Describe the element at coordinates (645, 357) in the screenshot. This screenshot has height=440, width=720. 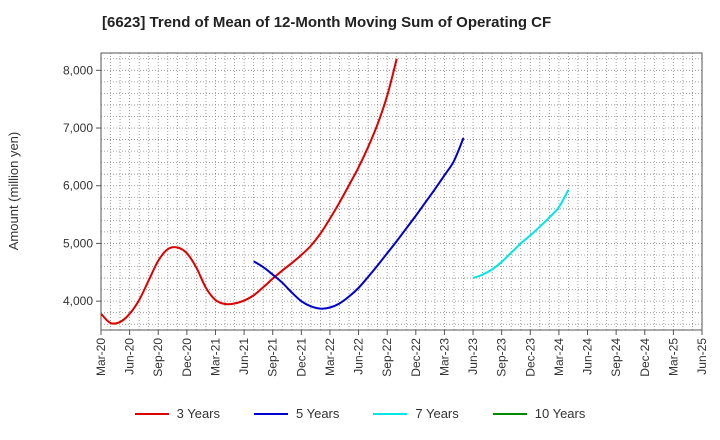
I see `x-tick-label: Dec-24` at that location.